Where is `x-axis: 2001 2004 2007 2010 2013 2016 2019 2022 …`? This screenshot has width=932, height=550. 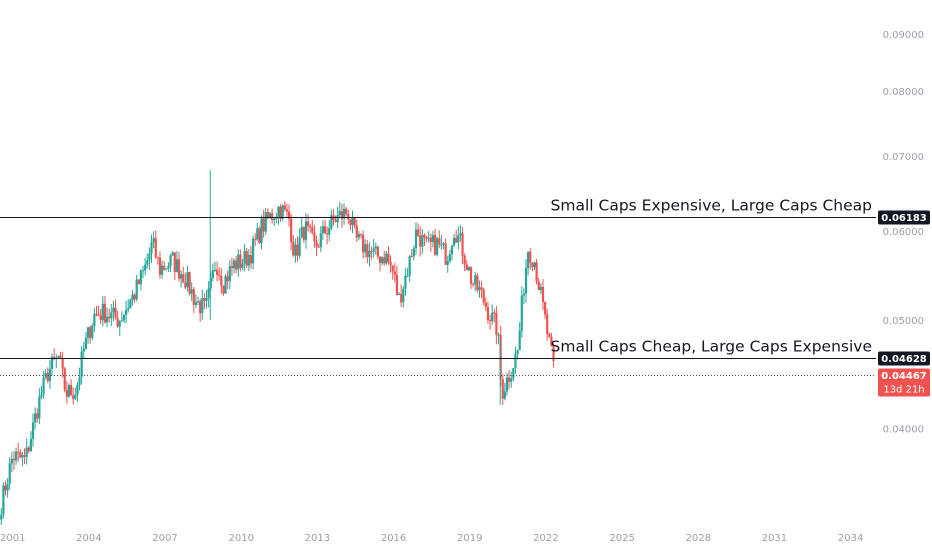
x-axis: 2001 2004 2007 2010 2013 2016 2019 2022 … is located at coordinates (431, 538).